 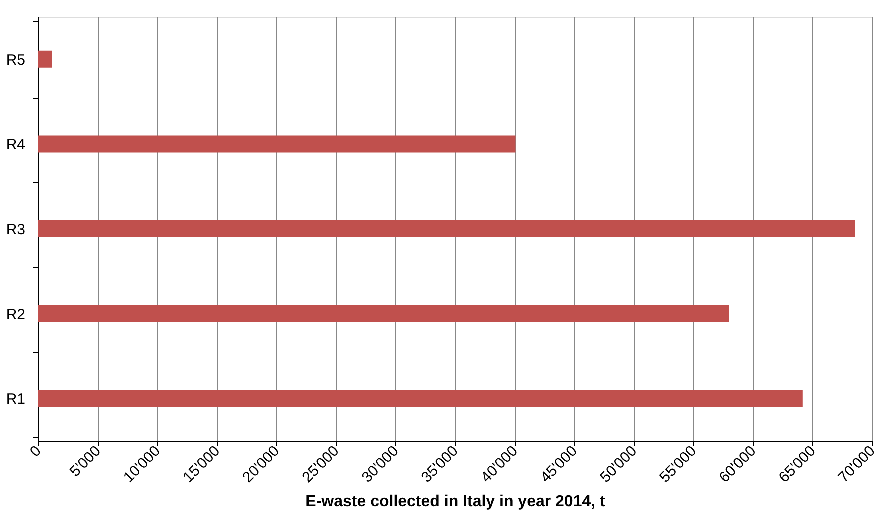 What do you see at coordinates (456, 502) in the screenshot?
I see `x-axis-title: E-waste collected in Italy in year 2014, t` at bounding box center [456, 502].